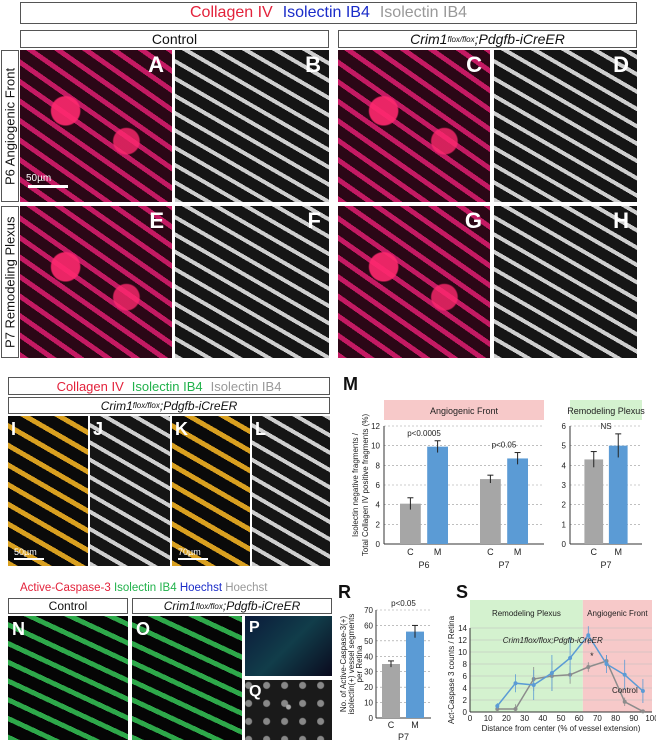  What do you see at coordinates (48, 491) in the screenshot?
I see `panel-i: I 50µm` at bounding box center [48, 491].